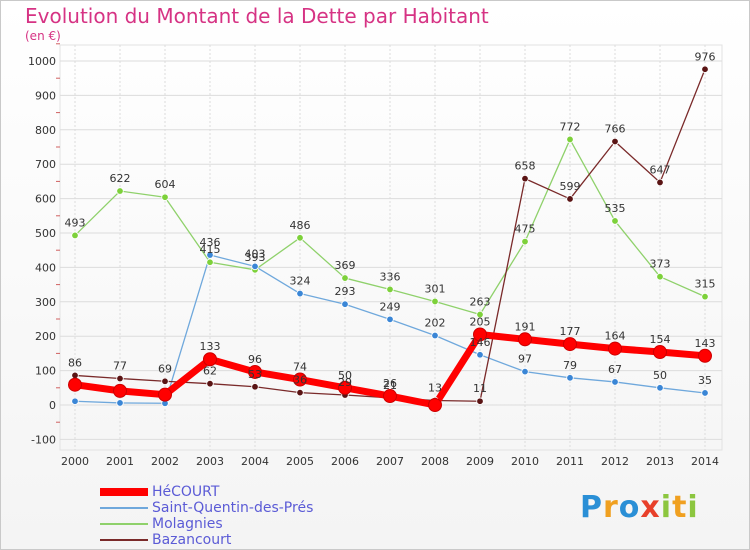  What do you see at coordinates (233, 508) in the screenshot?
I see `legend-label: Saint-Quentin-des-Prés` at bounding box center [233, 508].